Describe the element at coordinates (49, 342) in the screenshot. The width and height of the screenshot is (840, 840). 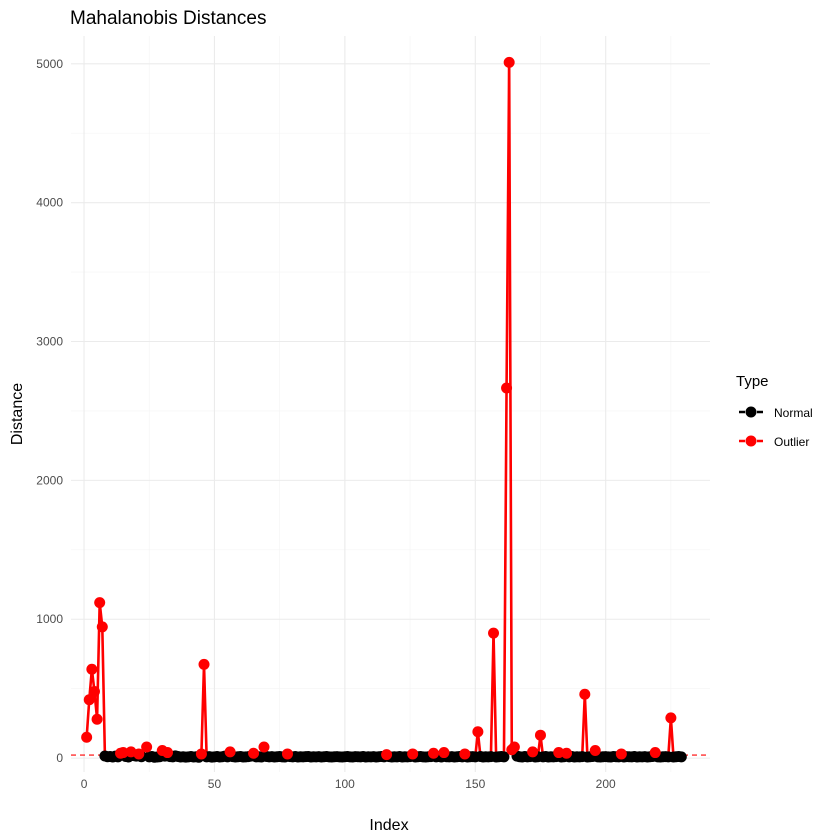
I see `y-tick-label: 3000` at that location.